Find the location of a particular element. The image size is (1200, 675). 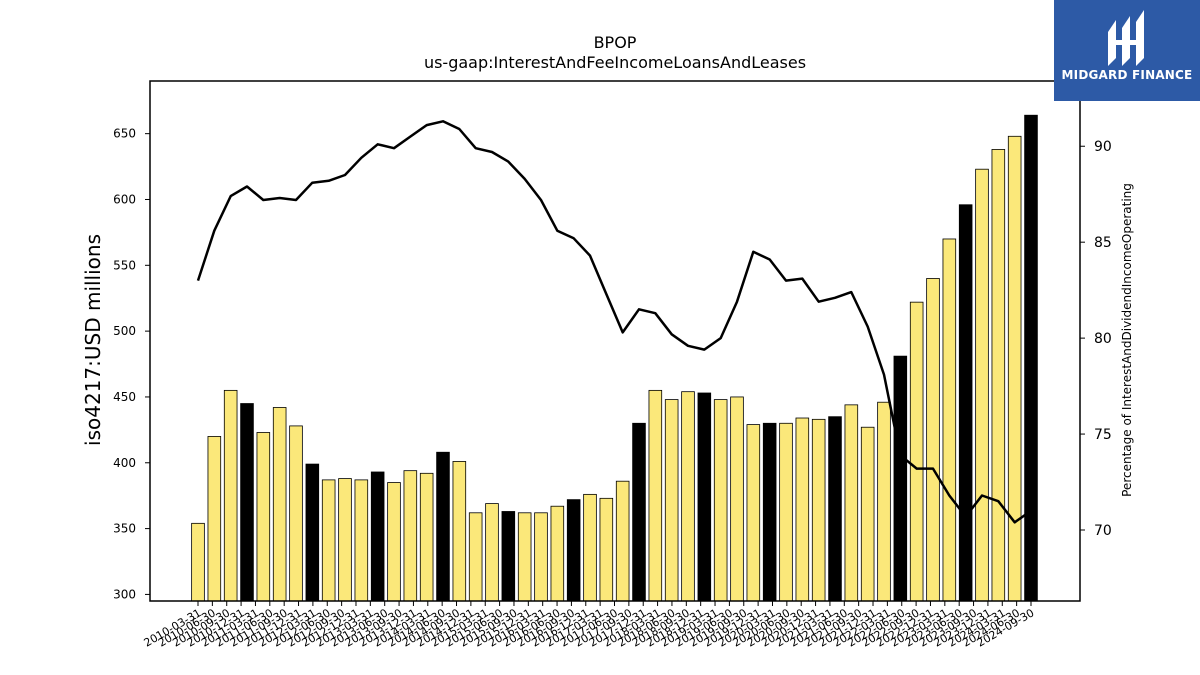

y-tick-label: 300 is located at coordinates (124, 594).